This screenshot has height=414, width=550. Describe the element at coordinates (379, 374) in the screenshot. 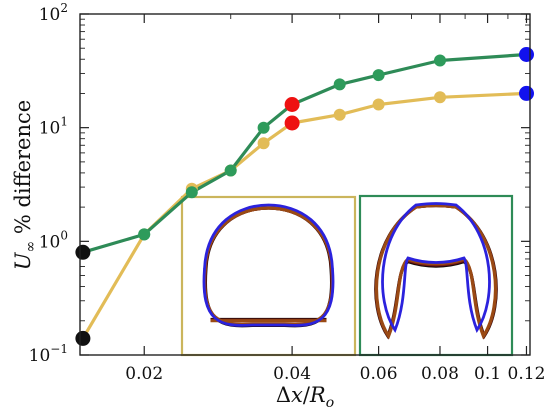

I see `x-tick-label: 0.06` at that location.